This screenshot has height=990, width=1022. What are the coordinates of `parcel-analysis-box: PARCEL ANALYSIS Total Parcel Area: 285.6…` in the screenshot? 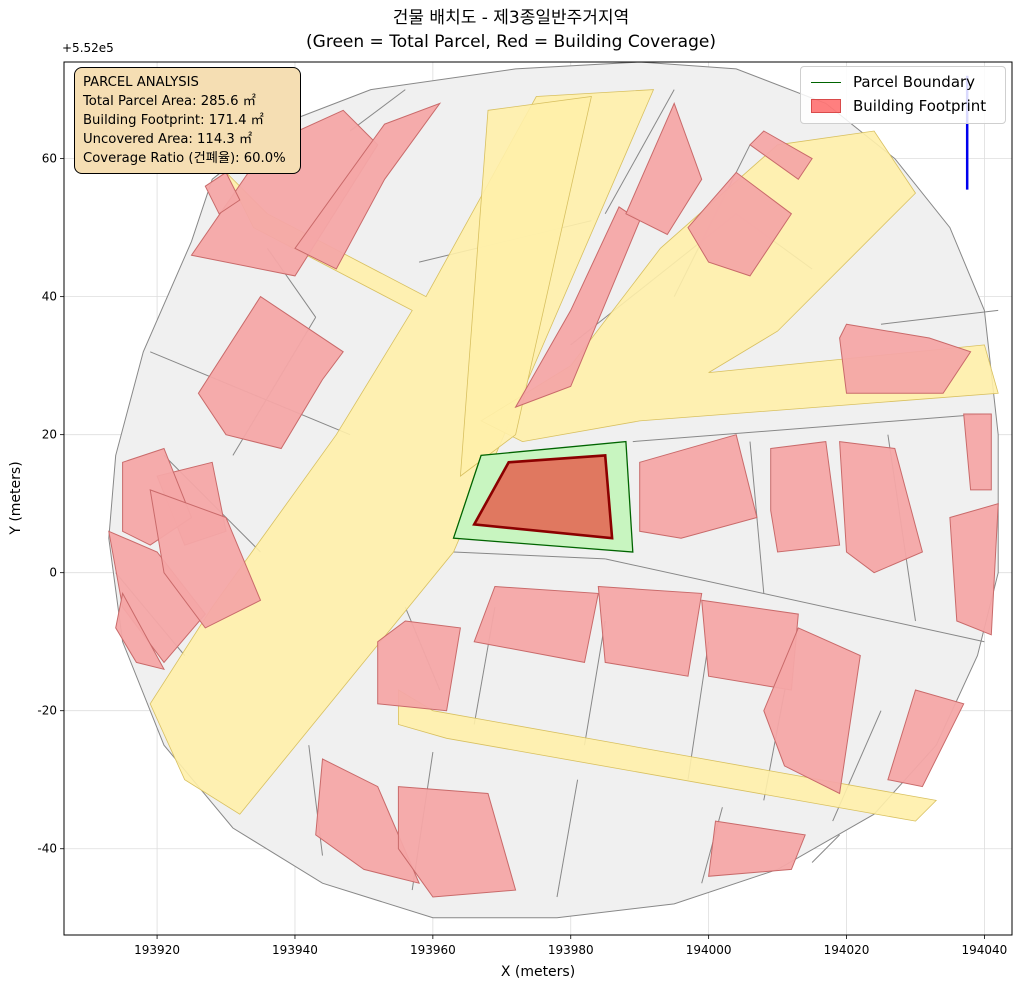 It's located at (187, 120).